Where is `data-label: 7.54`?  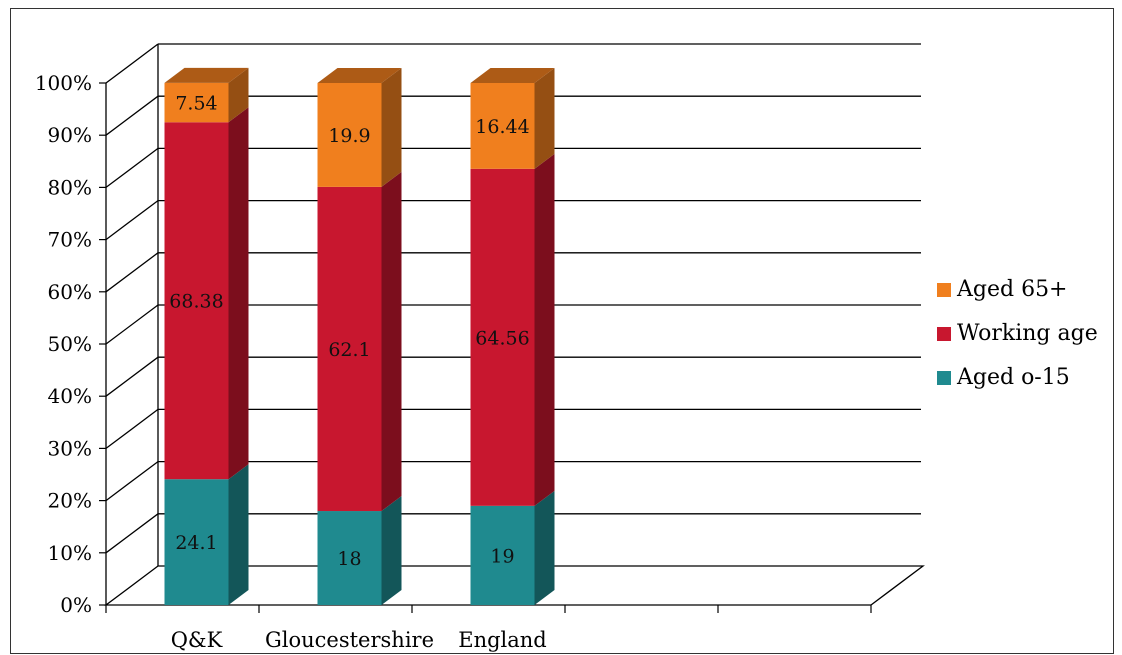 data-label: 7.54 is located at coordinates (196, 104).